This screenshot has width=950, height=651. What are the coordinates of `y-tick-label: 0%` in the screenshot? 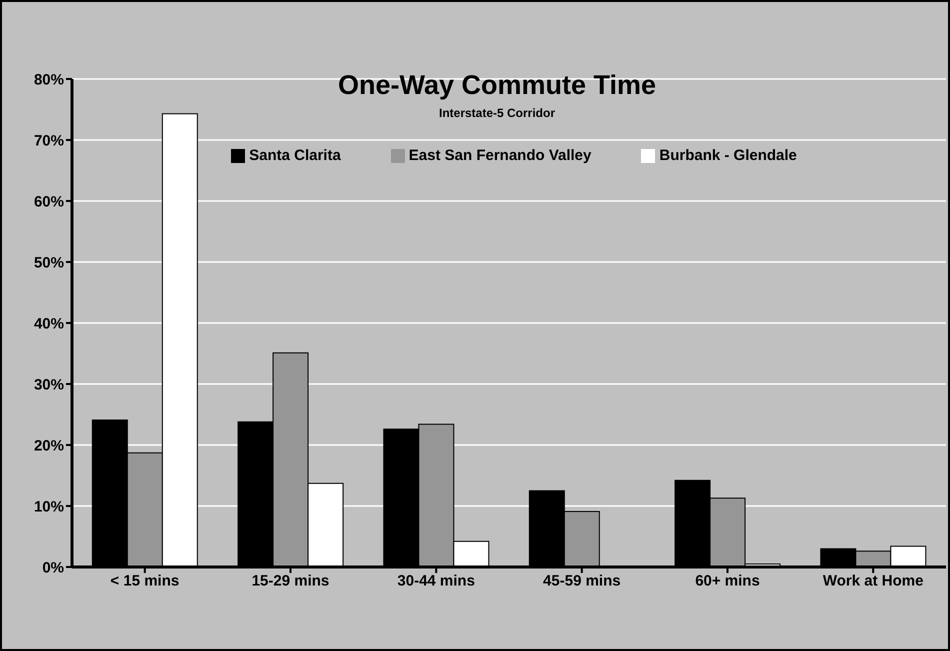 It's located at (53, 567).